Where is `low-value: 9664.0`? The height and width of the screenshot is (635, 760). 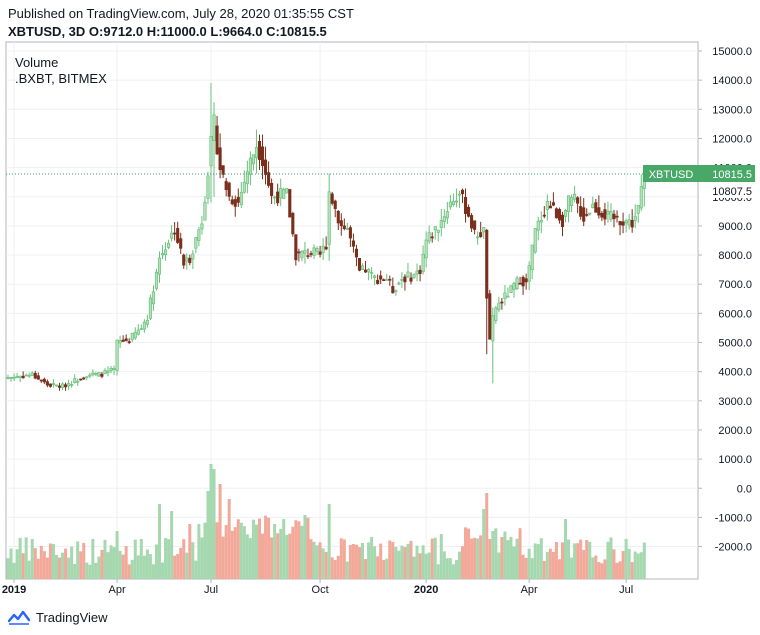 low-value: 9664.0 is located at coordinates (242, 31).